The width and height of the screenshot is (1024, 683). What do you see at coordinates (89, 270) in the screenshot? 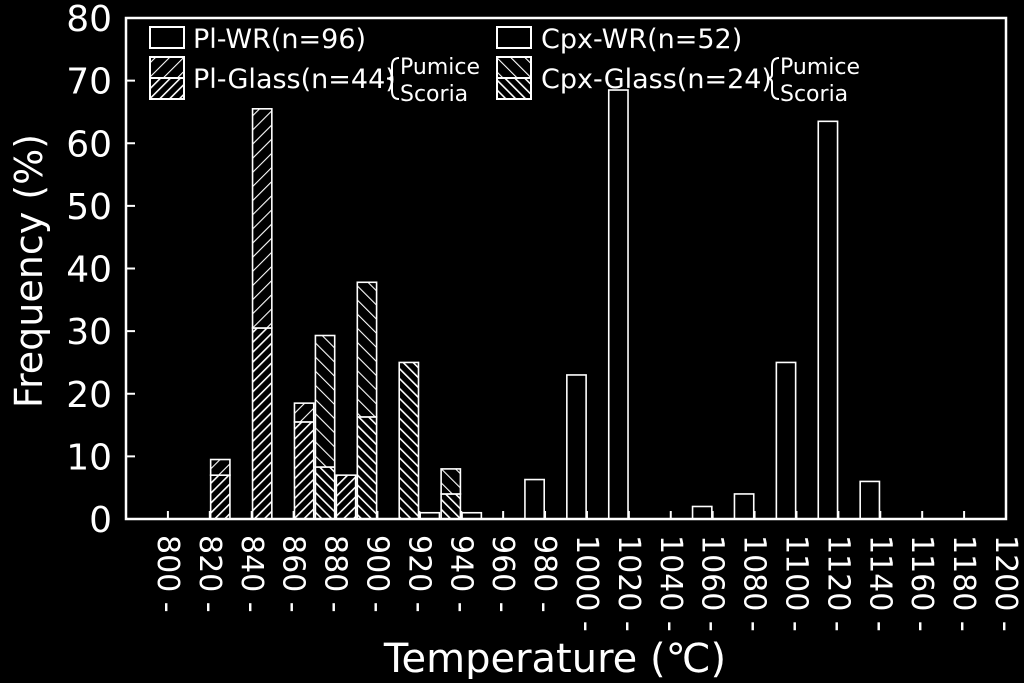
I see `y-tick-label-40: 40` at bounding box center [89, 270].